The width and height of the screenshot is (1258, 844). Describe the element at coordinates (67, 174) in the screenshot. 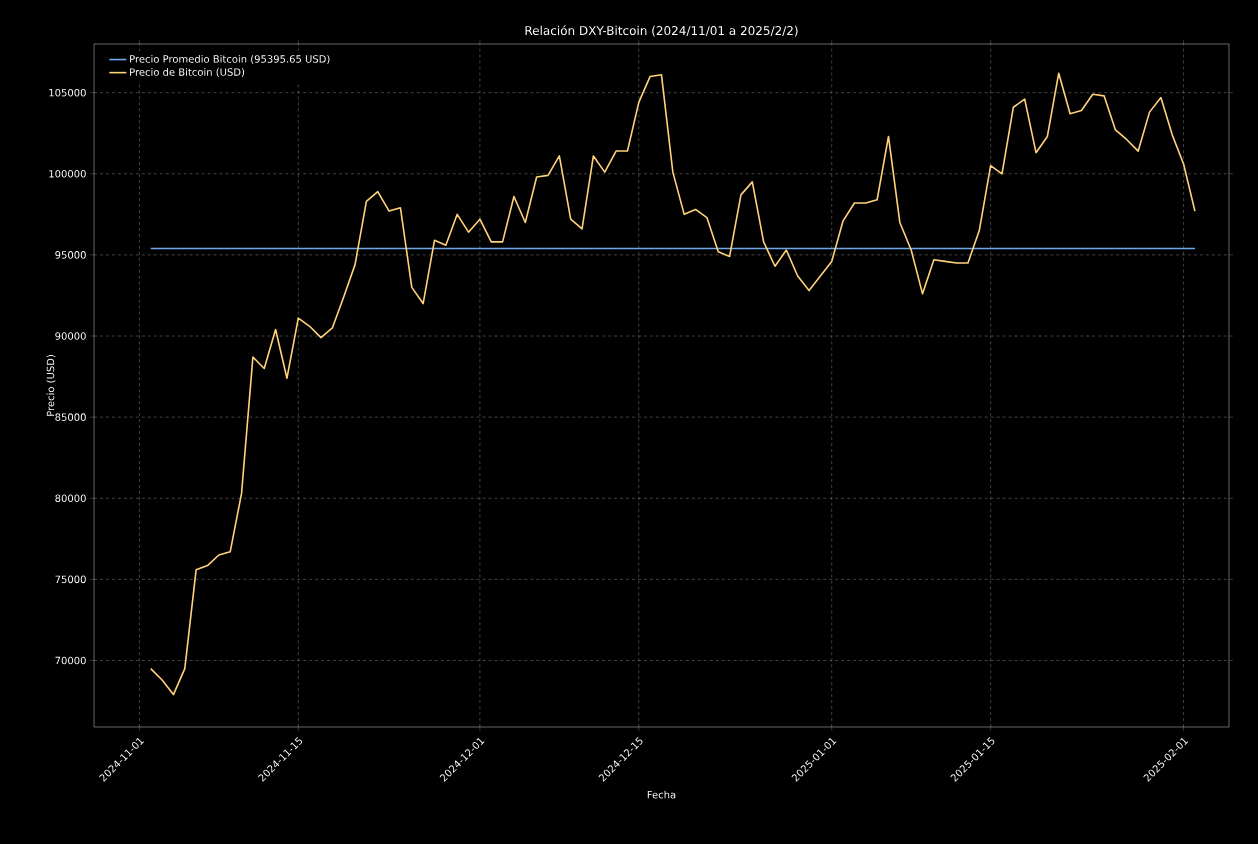

I see `y-tick-label: 100000` at that location.